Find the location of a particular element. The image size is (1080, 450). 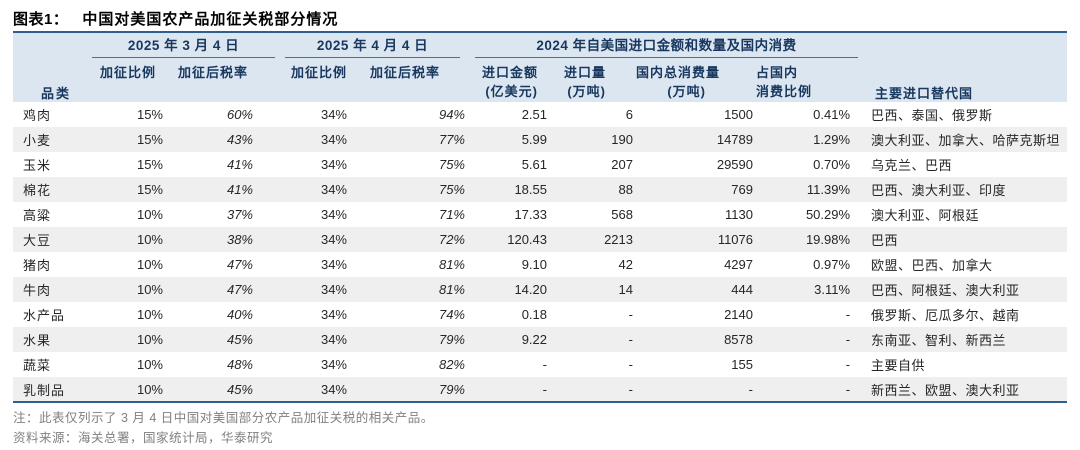

cell-consumption-share: 0.41% is located at coordinates (832, 114).